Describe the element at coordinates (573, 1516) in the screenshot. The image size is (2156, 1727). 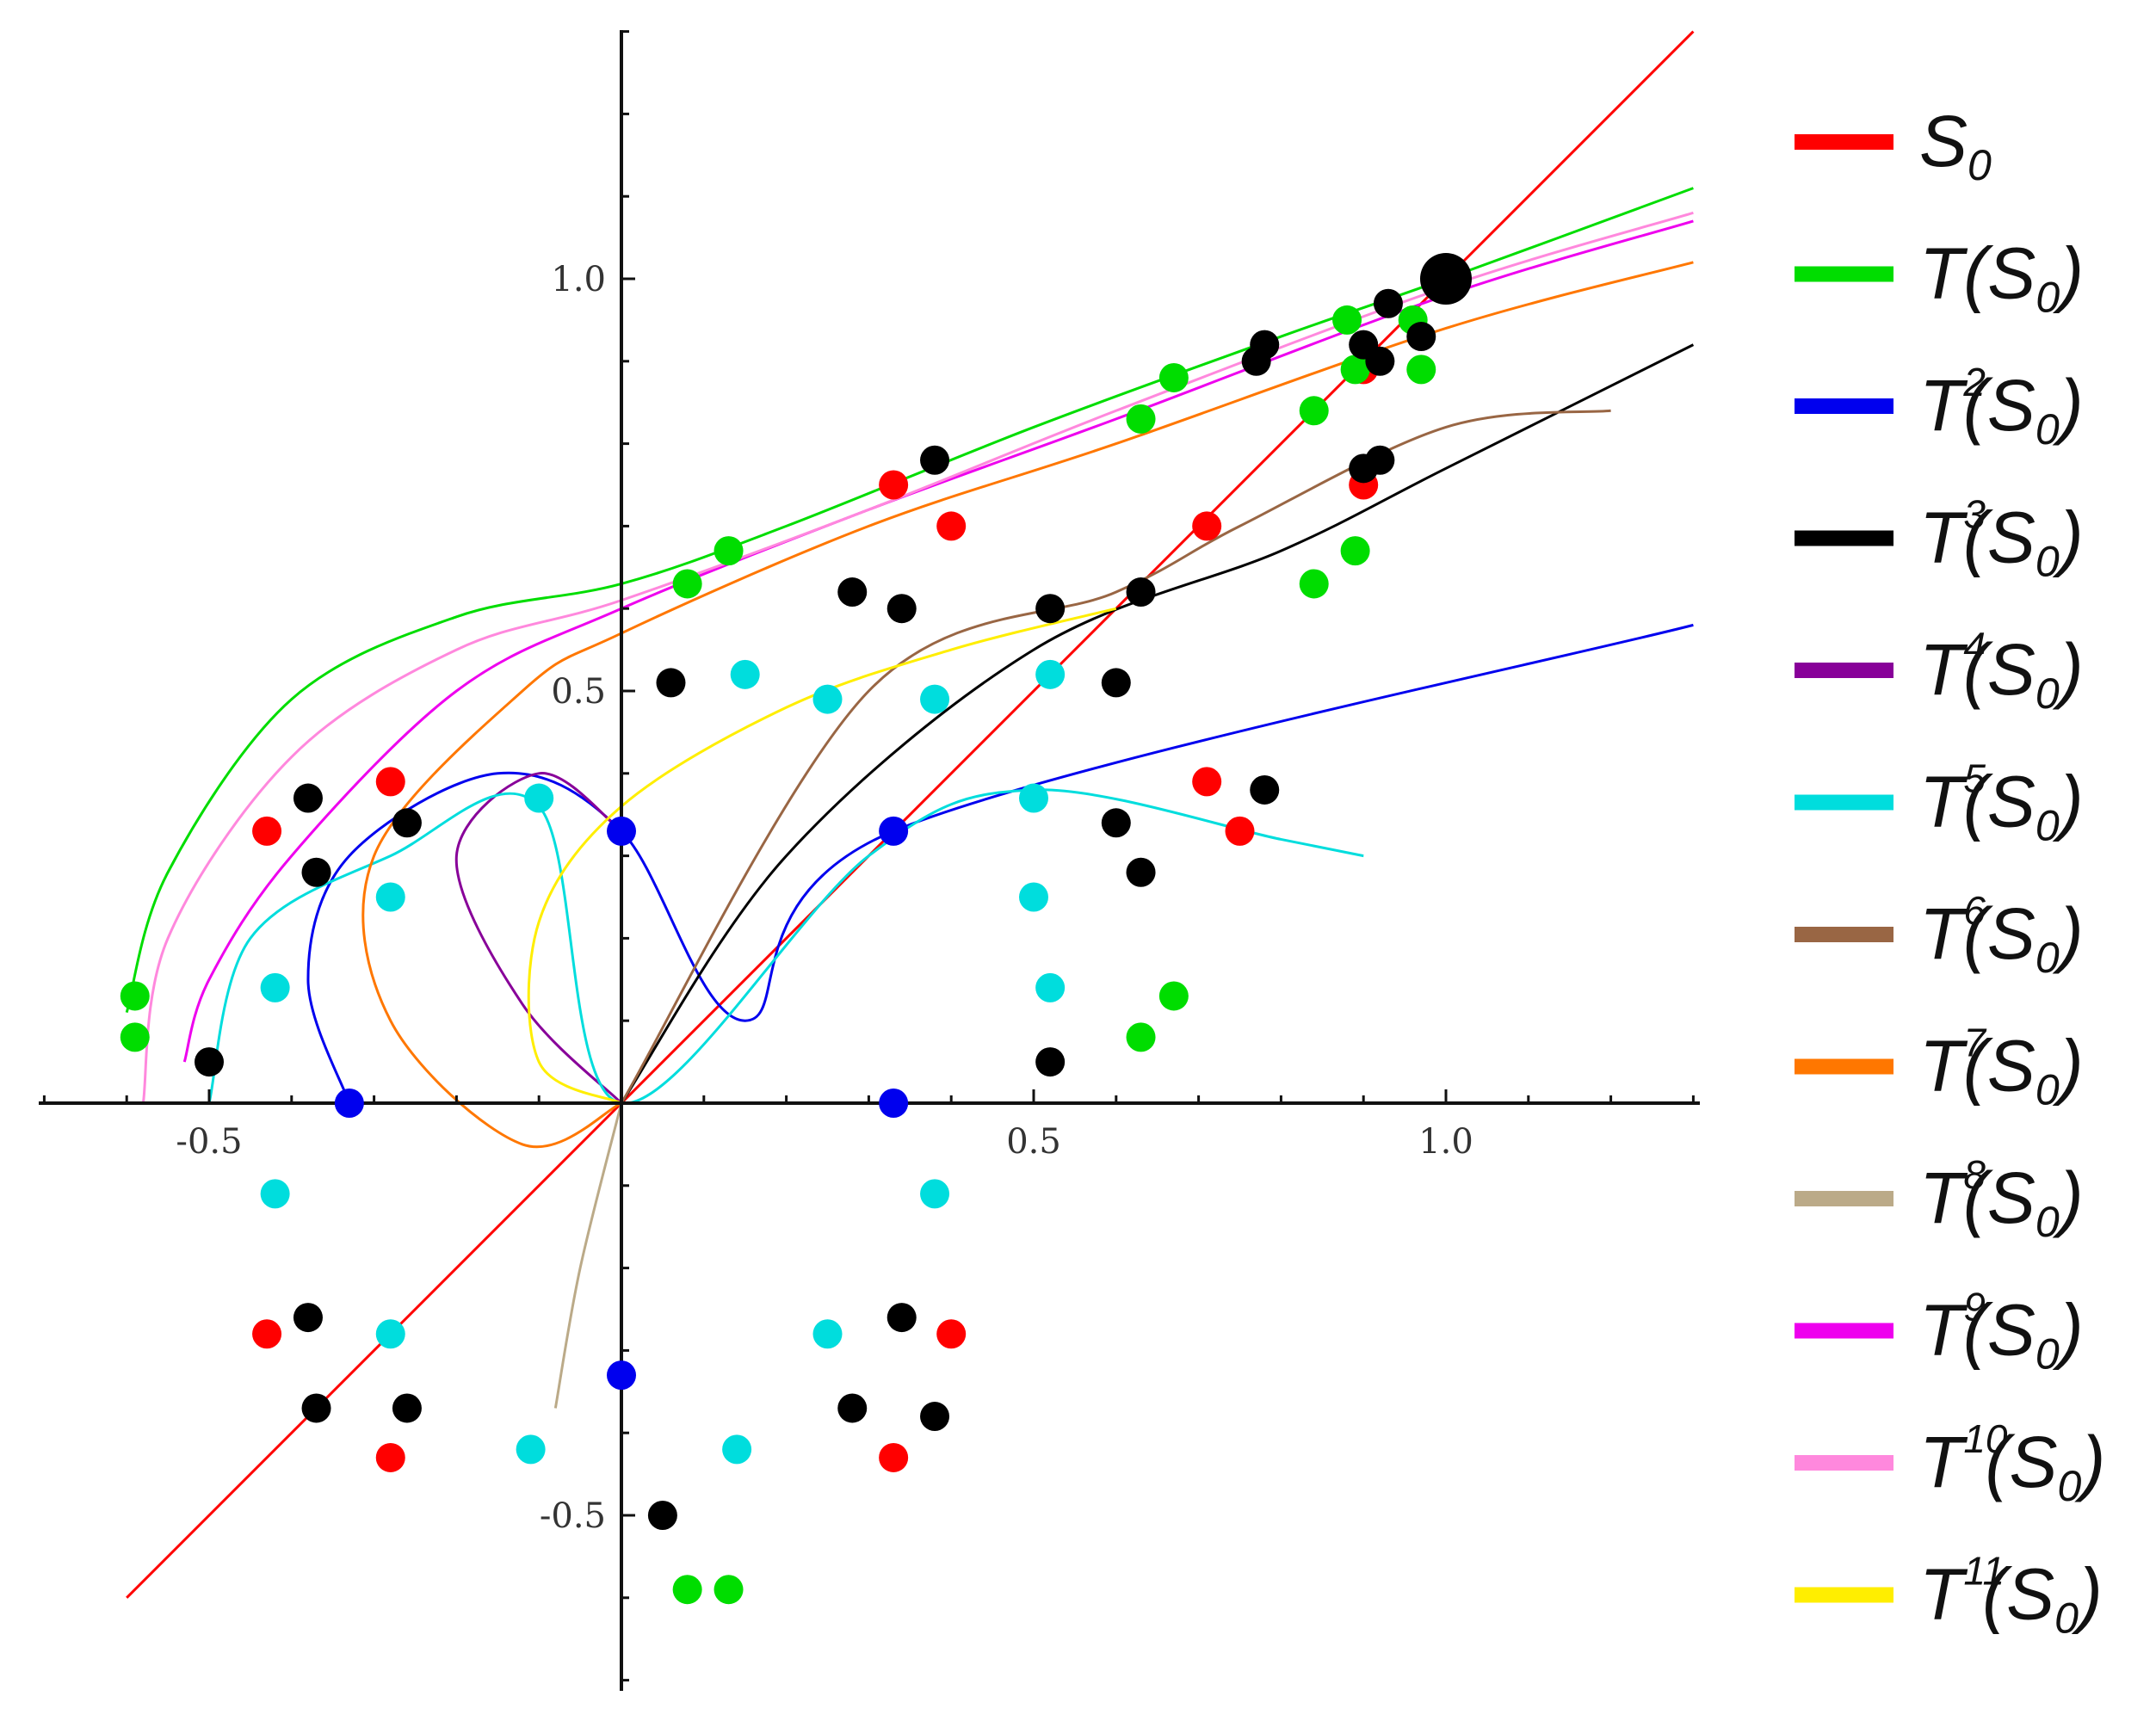
I see `y-tick-label: -0.5` at that location.